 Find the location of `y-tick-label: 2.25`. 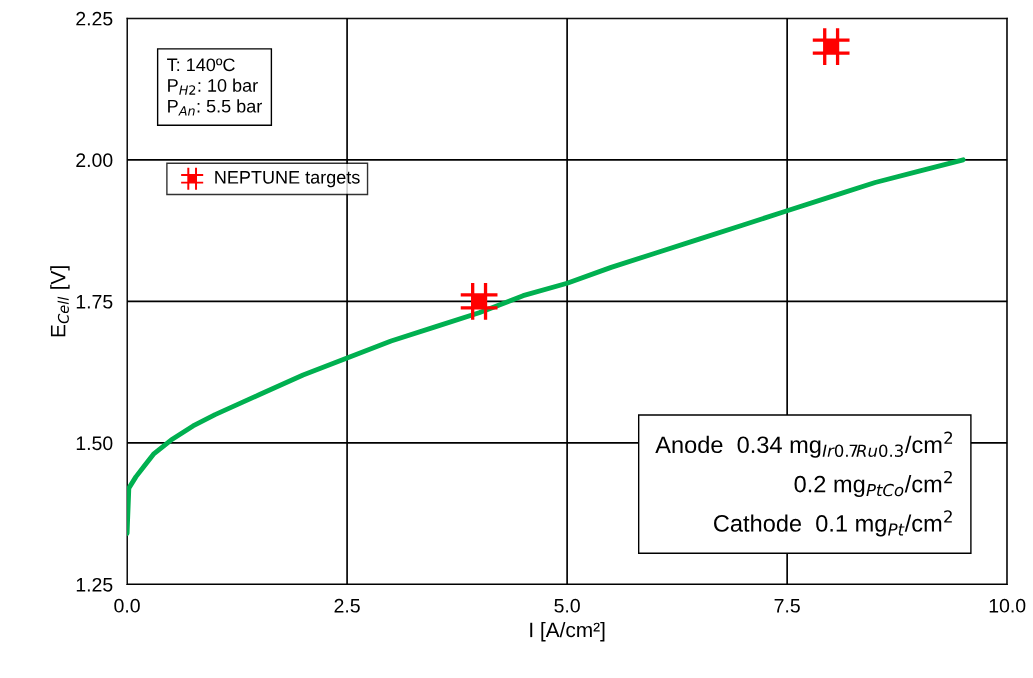

y-tick-label: 2.25 is located at coordinates (94, 18).